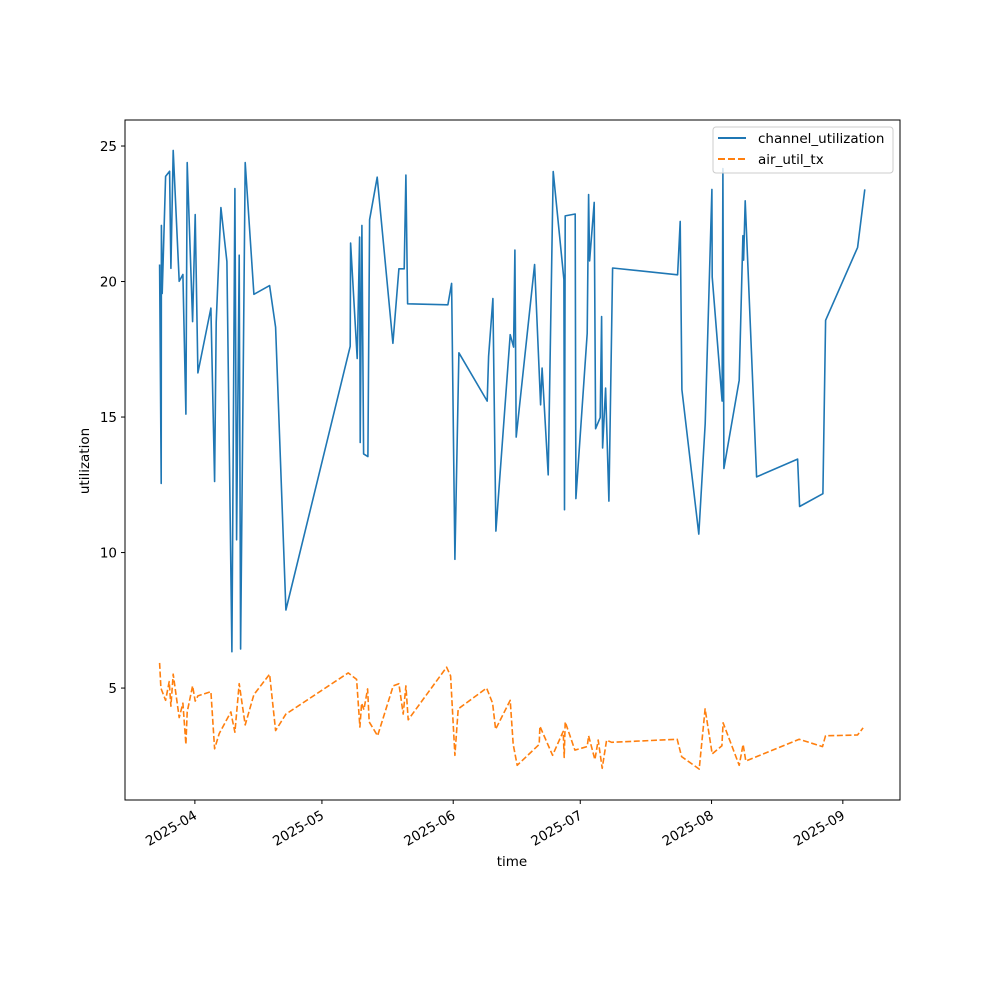 The width and height of the screenshot is (1000, 1000). What do you see at coordinates (791, 160) in the screenshot?
I see `legend-label-air-util-tx: air_util_tx` at bounding box center [791, 160].